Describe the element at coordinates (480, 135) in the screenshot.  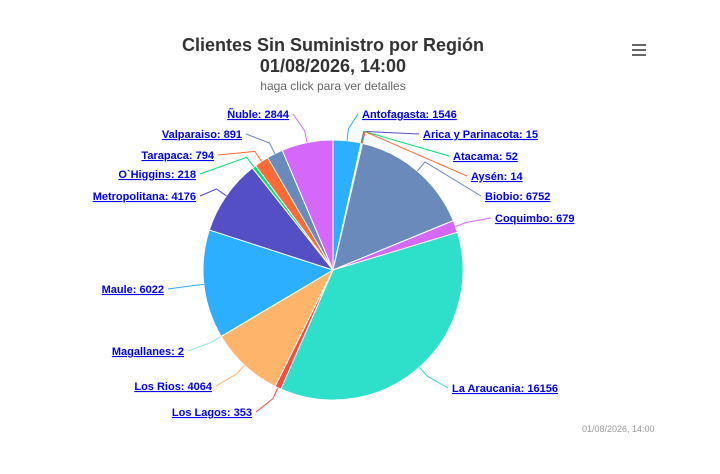
I see `data-label-arica-y-parinacota: Arica y Parinacota: 15` at that location.